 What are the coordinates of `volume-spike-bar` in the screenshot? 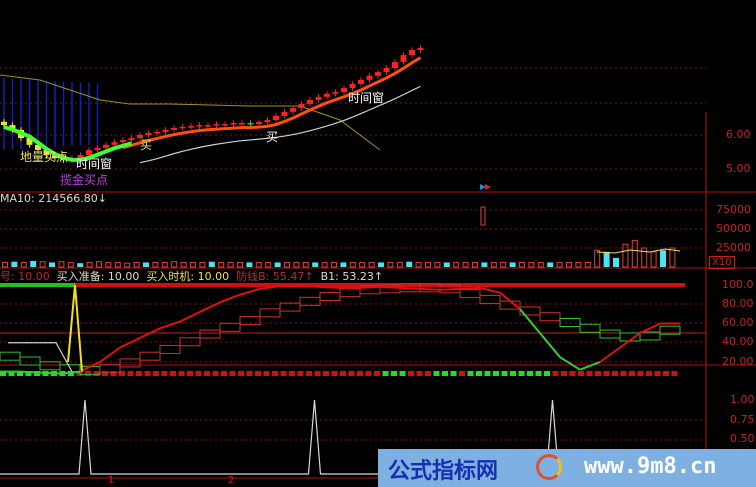 It's located at (483, 216).